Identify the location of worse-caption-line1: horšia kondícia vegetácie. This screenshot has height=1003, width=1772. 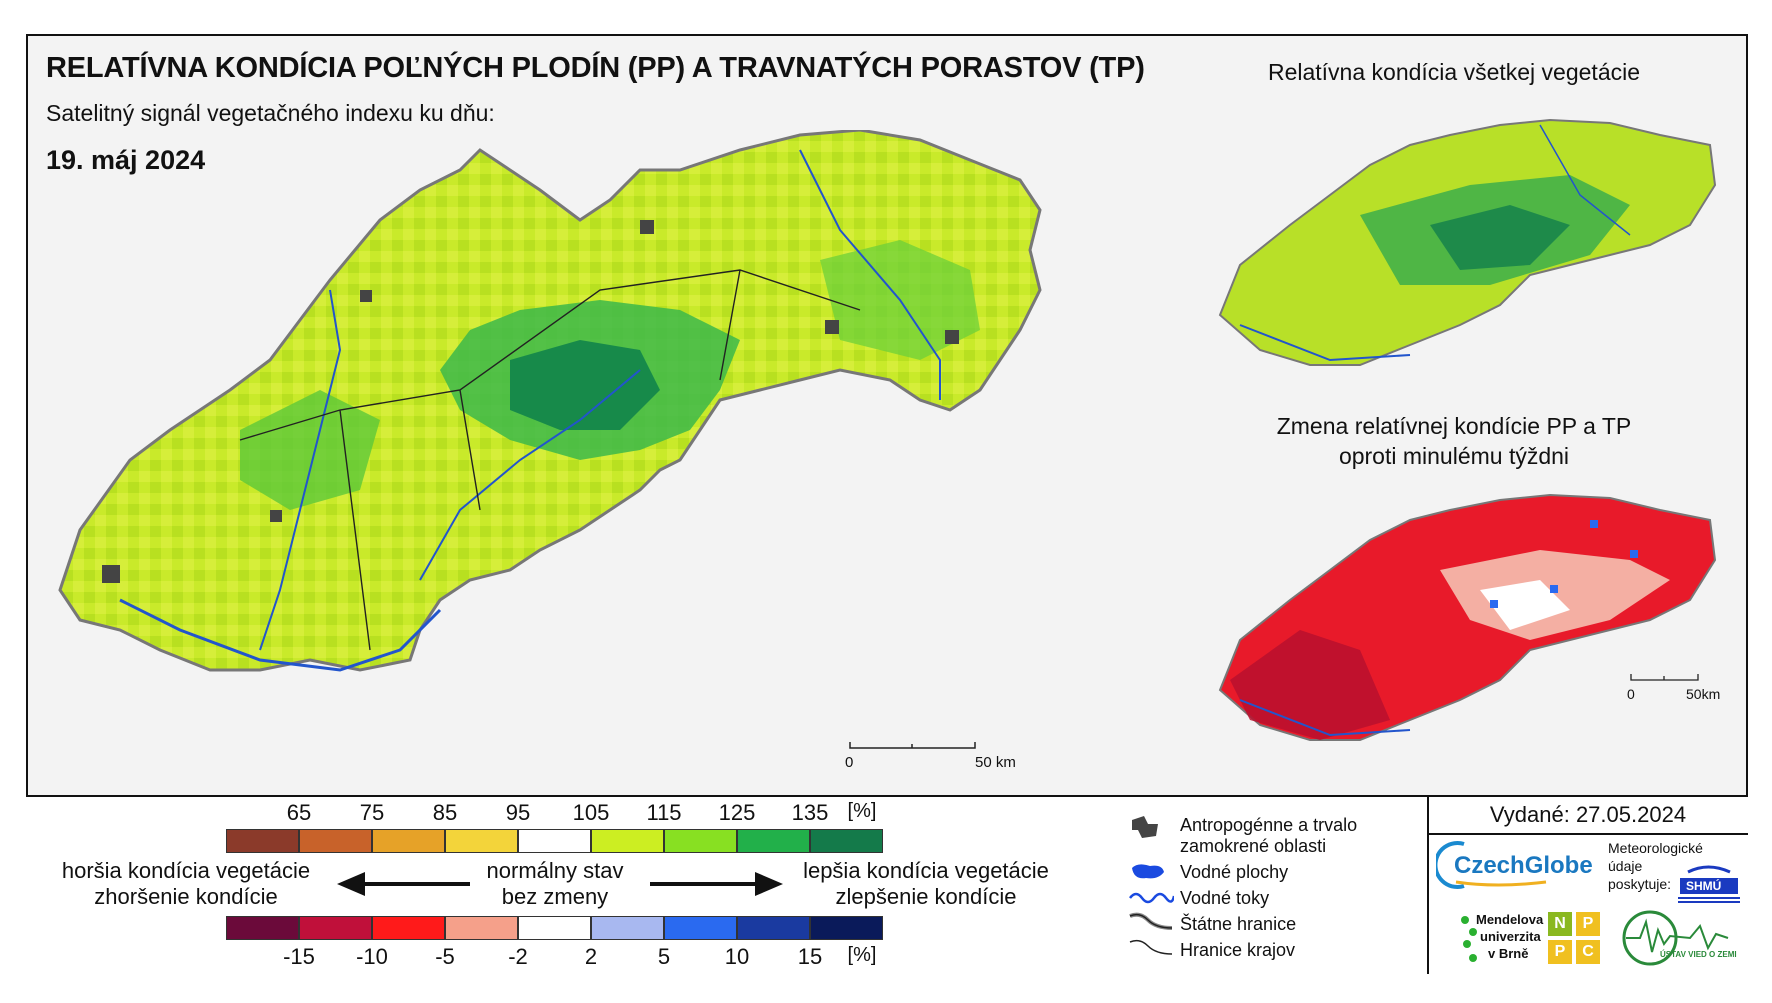
(186, 870).